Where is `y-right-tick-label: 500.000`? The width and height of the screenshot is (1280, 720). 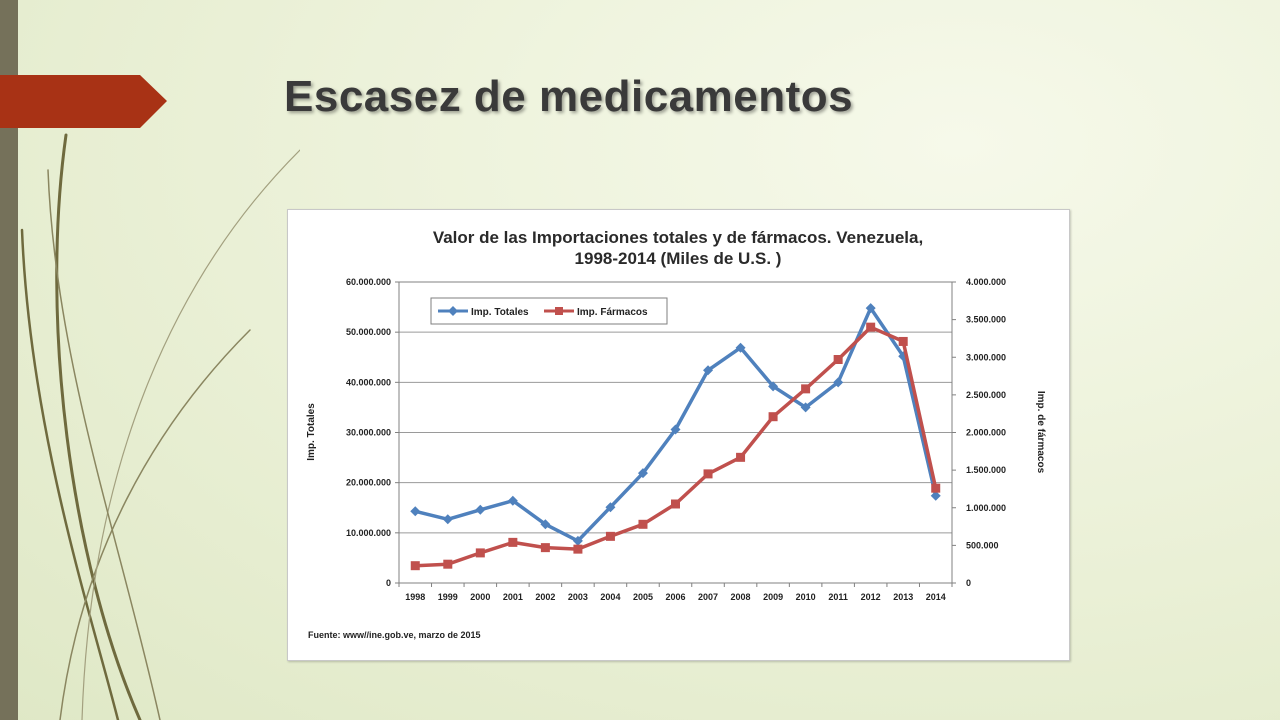 y-right-tick-label: 500.000 is located at coordinates (982, 545).